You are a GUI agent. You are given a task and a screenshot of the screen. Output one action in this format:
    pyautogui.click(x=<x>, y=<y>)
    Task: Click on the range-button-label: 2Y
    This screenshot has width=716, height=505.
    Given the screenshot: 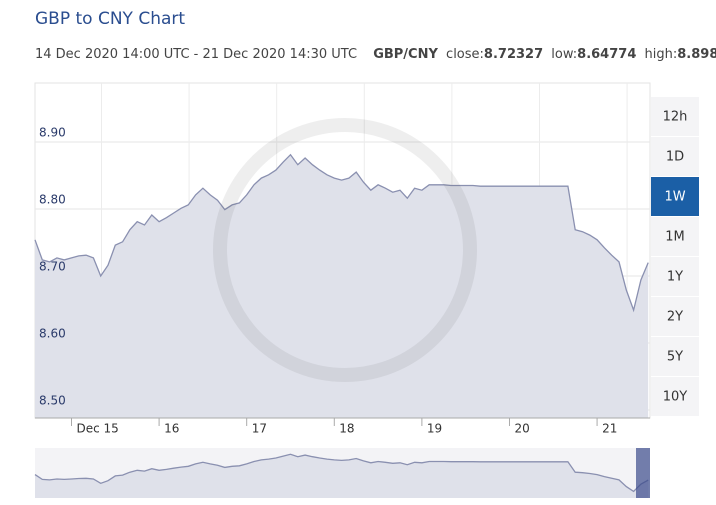 What is the action you would take?
    pyautogui.click(x=675, y=317)
    